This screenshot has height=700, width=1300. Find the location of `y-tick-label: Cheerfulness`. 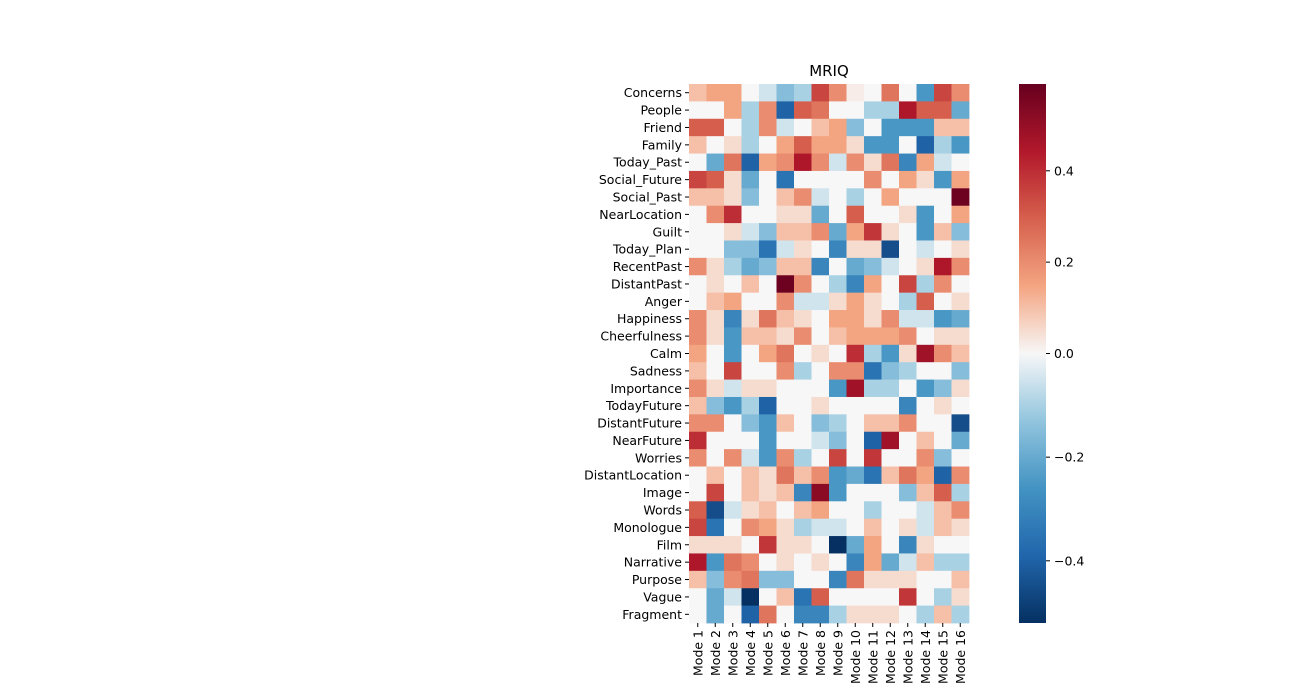

y-tick-label: Cheerfulness is located at coordinates (641, 336).